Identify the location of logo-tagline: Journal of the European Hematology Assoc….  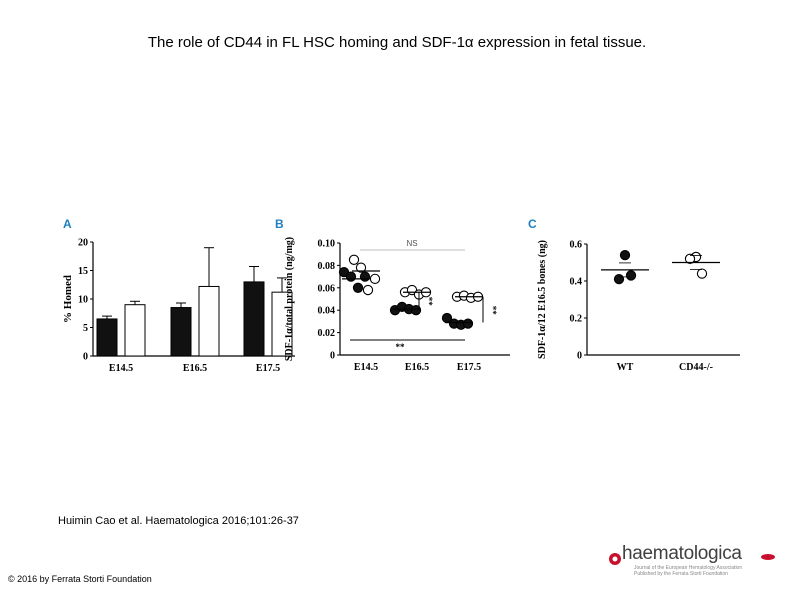
(704, 571).